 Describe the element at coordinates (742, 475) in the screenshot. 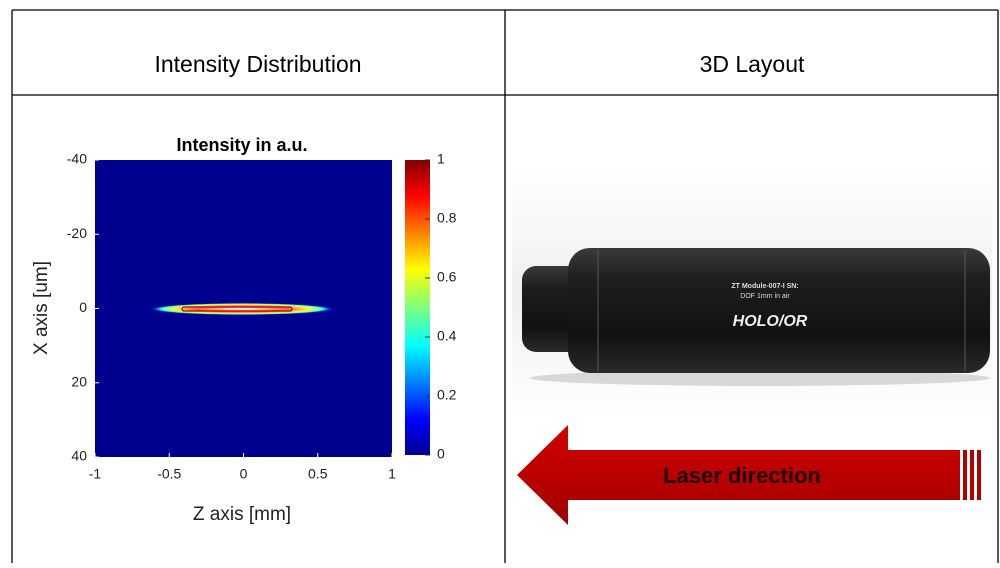

I see `arrow-label: Laser direction` at that location.